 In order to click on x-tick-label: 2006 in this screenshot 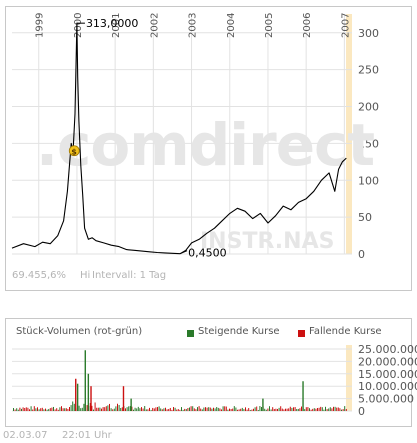, I will do `click(307, 25)`.